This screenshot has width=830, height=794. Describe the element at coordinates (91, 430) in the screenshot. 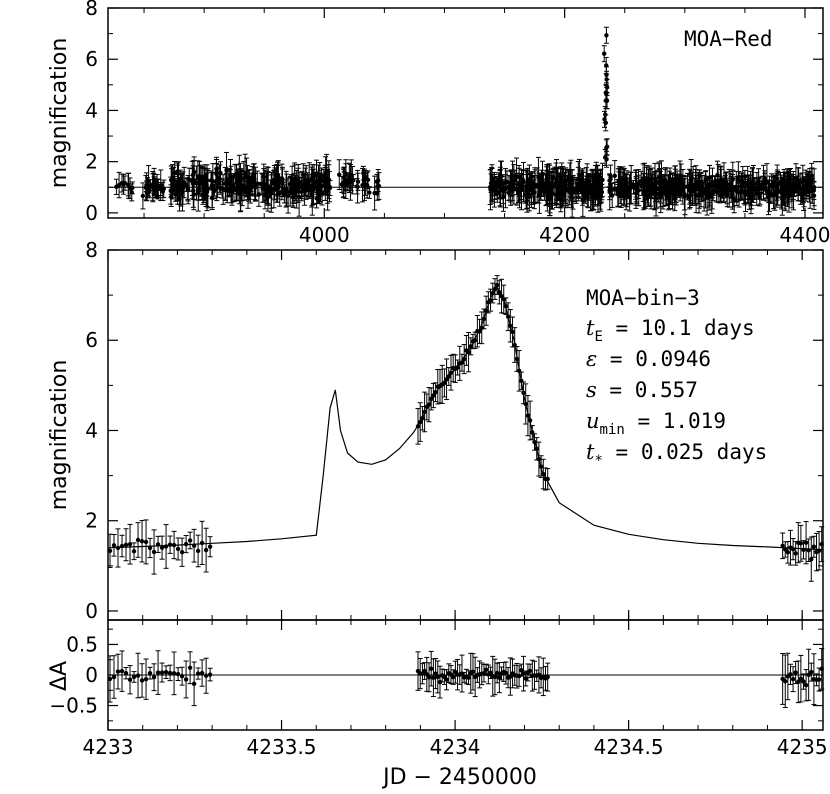

I see `y-tick-label: 4` at that location.